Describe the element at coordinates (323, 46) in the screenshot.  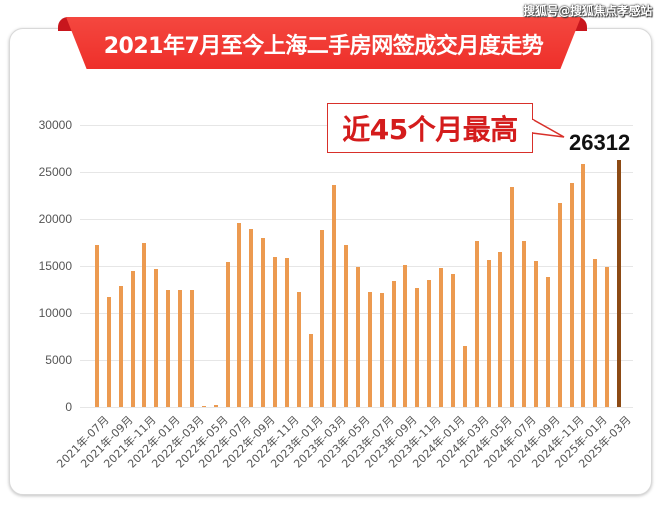
I see `chart-title: 2021年7月至今上海二手房网签成交月度走势` at that location.